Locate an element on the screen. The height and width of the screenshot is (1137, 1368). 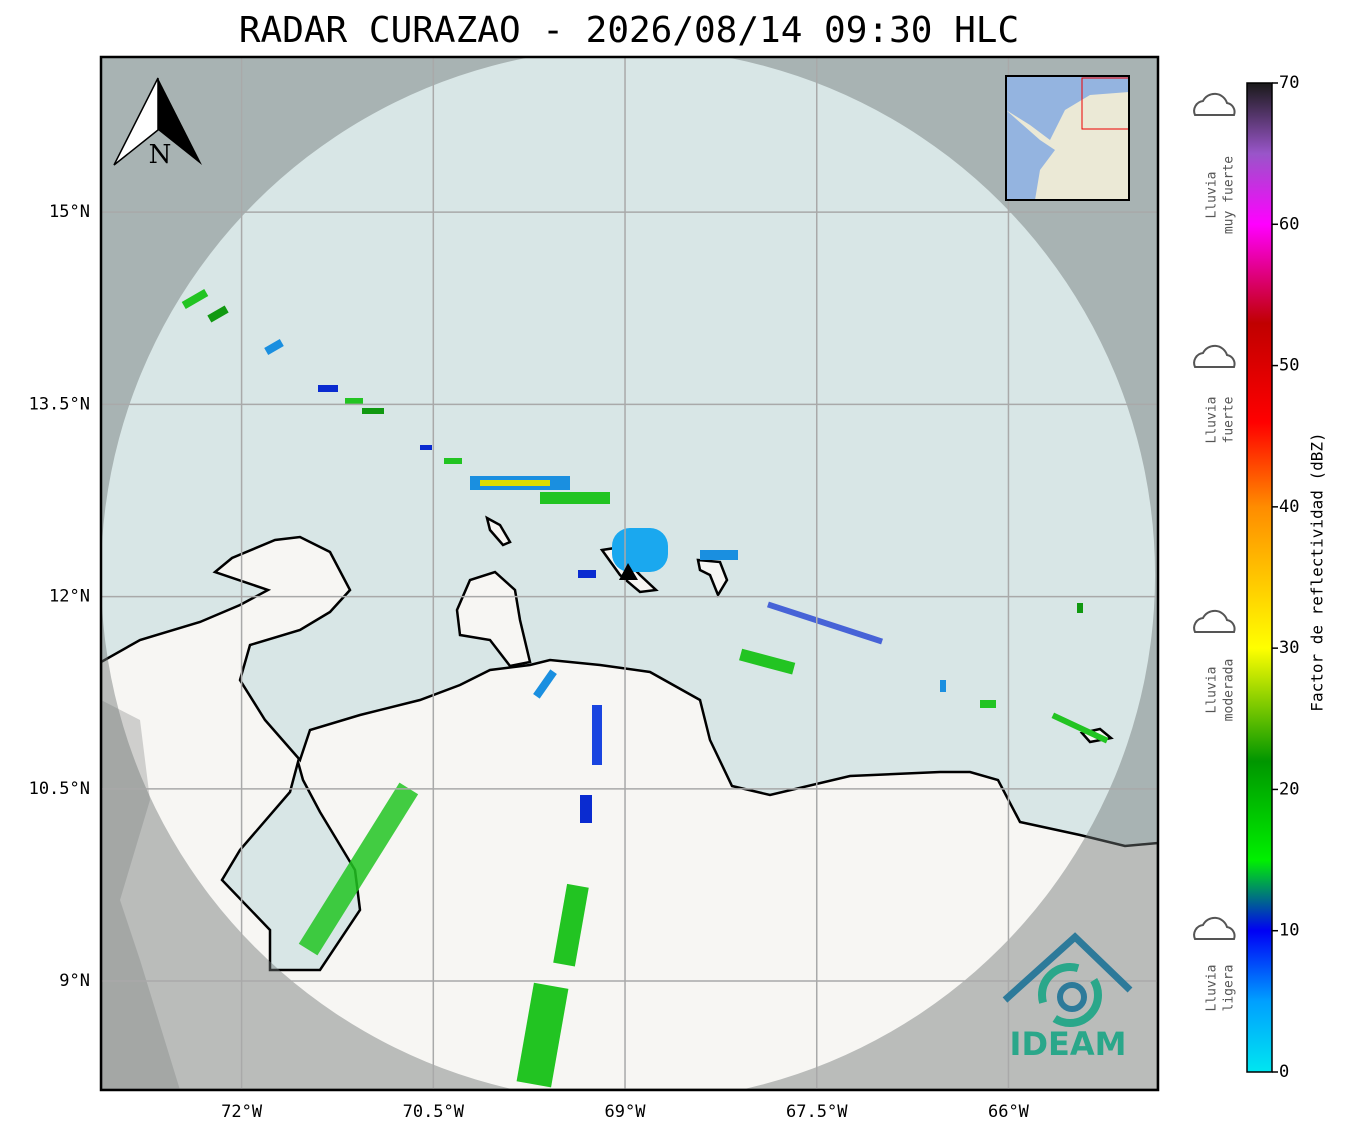
rain-level-label: muy fuerte is located at coordinates (1229, 195).